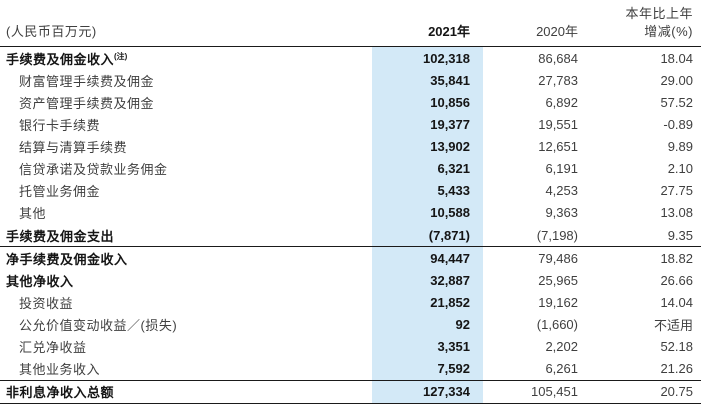 The height and width of the screenshot is (412, 701). What do you see at coordinates (427, 324) in the screenshot?
I see `value-2021: 92` at bounding box center [427, 324].